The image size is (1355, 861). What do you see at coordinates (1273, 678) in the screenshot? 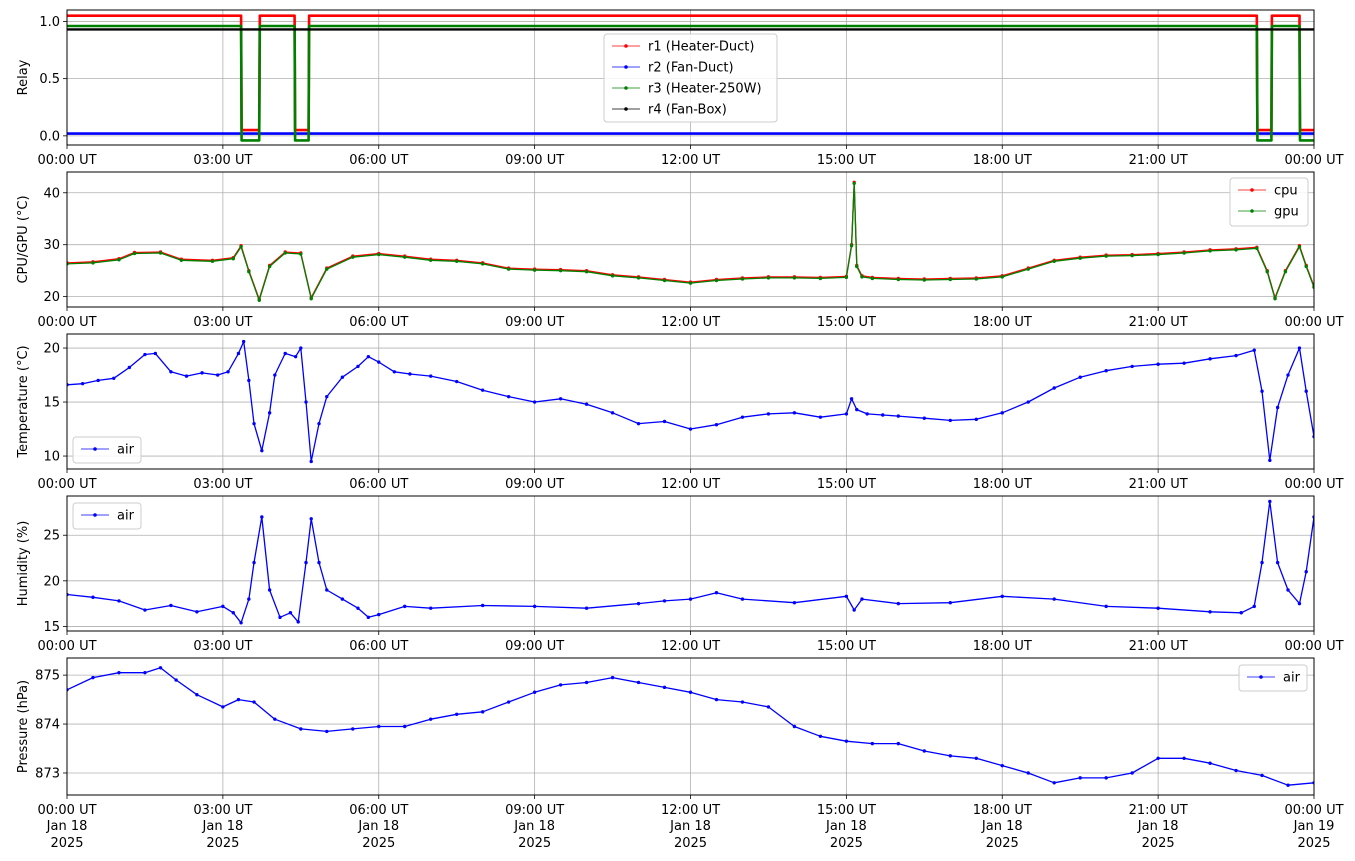
I see `legend-frame` at bounding box center [1273, 678].